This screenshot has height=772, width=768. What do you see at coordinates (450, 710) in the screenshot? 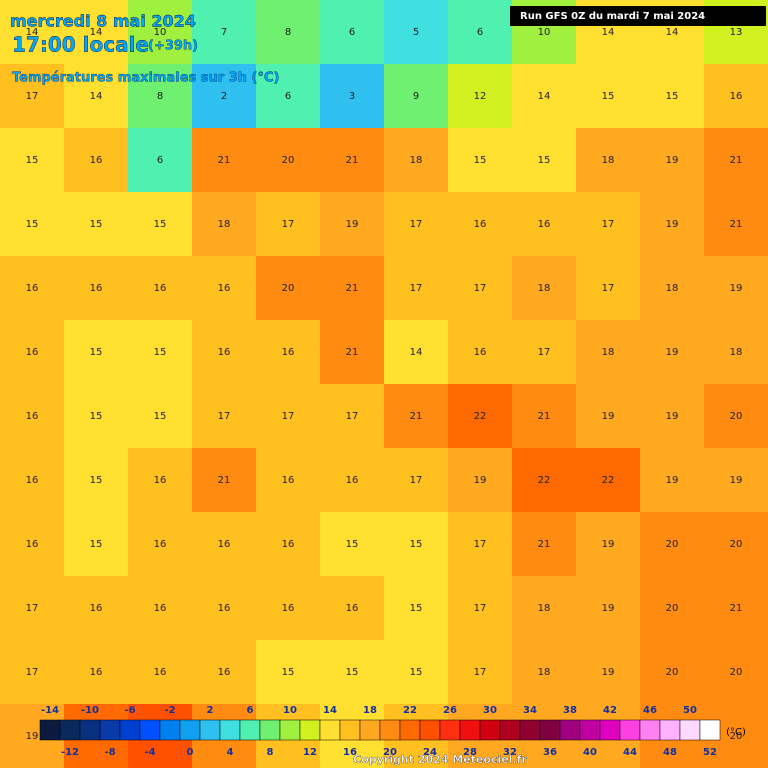
I see `legend-label: 26` at bounding box center [450, 710].